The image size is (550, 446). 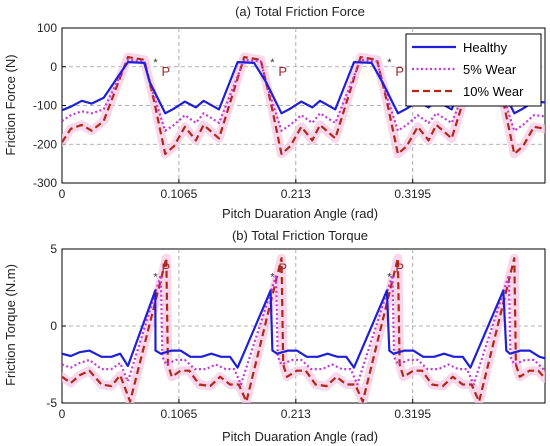 I want to click on legend-label: 10% Wear, so click(x=493, y=91).